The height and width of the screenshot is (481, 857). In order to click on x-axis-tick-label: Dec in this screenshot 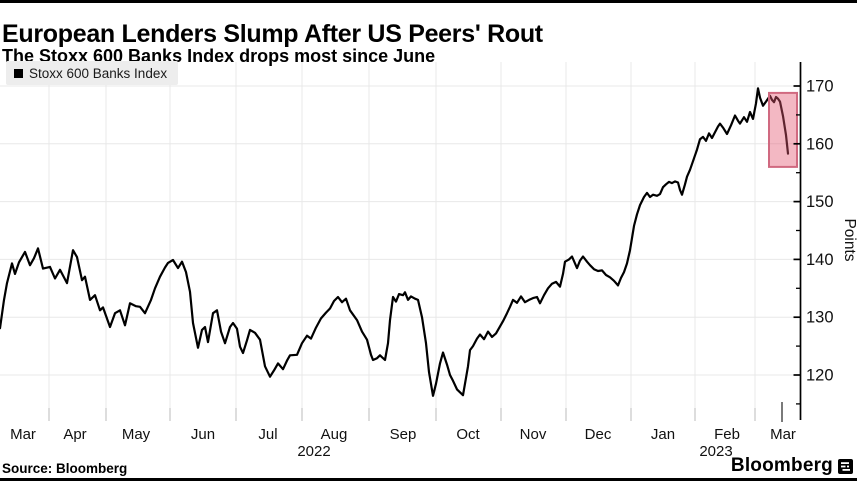, I will do `click(598, 434)`.